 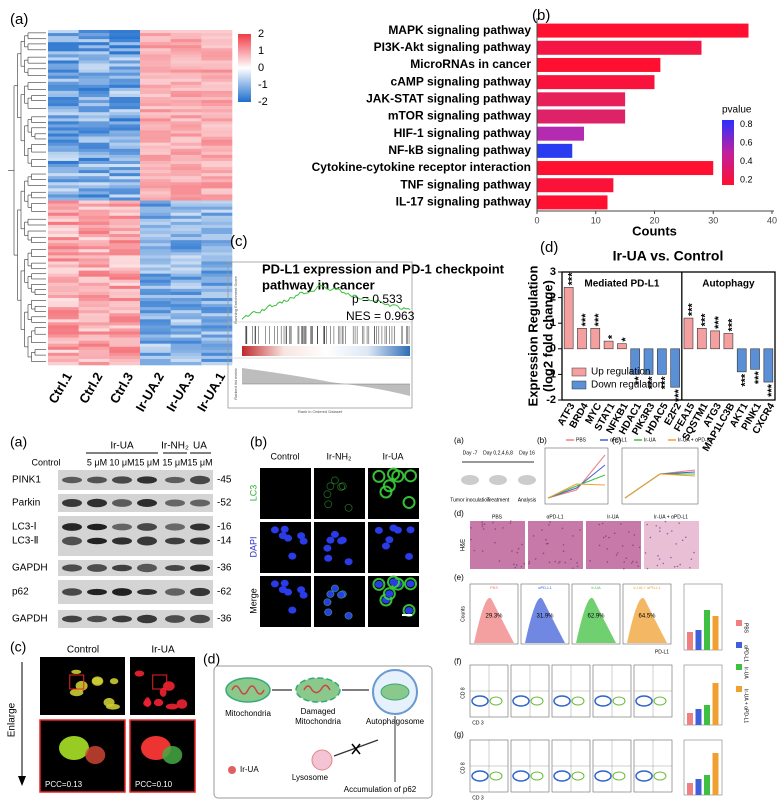 What do you see at coordinates (253, 546) in the screenshot?
I see `row-label: DAPI` at bounding box center [253, 546].